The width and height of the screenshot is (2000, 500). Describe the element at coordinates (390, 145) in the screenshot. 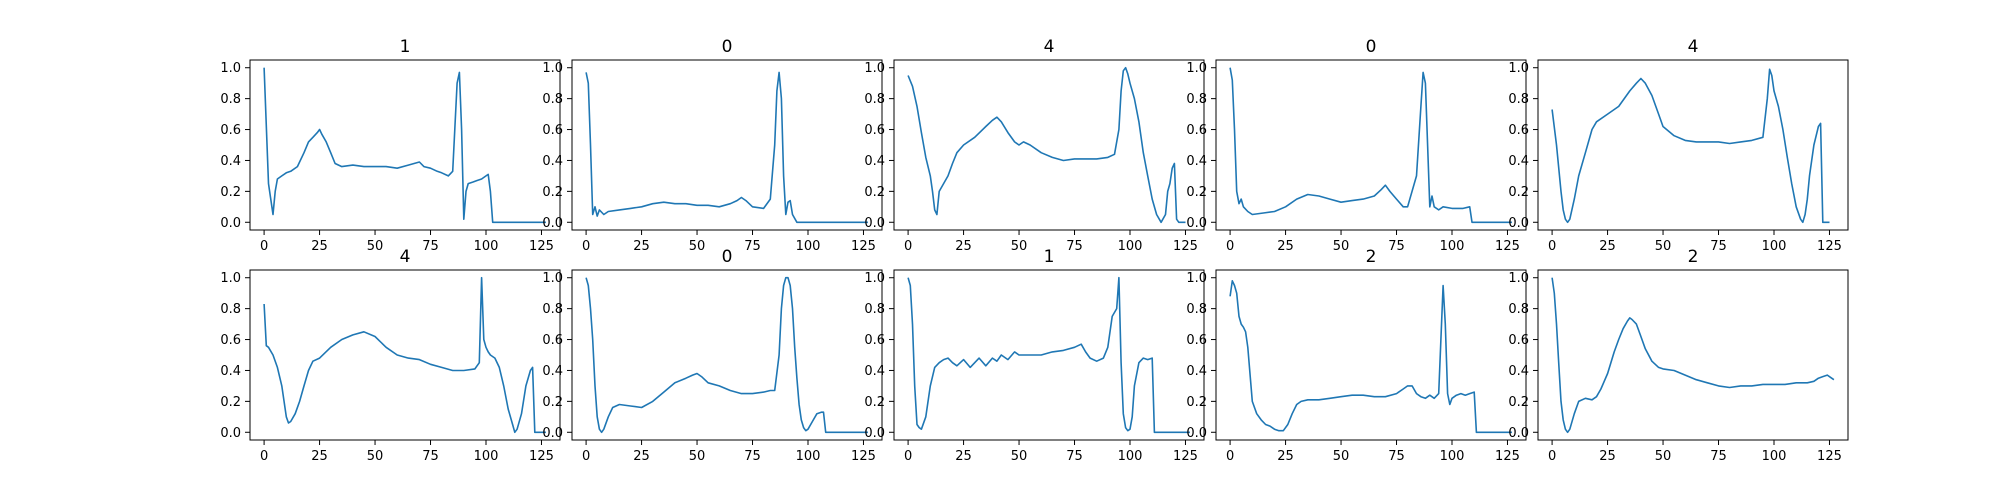

I see `subplot-1: 1 0 25 50 75 100 125 0.0 0.2 0.4 0.6 0.8 1.0` at that location.